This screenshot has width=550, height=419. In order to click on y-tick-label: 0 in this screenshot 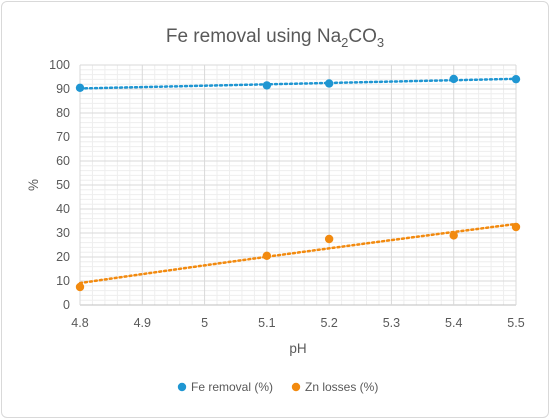, I will do `click(66, 305)`.